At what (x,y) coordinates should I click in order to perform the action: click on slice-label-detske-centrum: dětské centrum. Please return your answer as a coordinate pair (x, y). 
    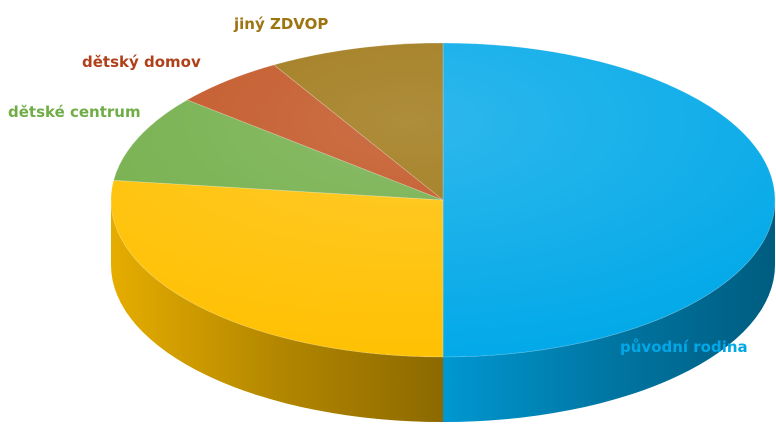
    Looking at the image, I should click on (74, 112).